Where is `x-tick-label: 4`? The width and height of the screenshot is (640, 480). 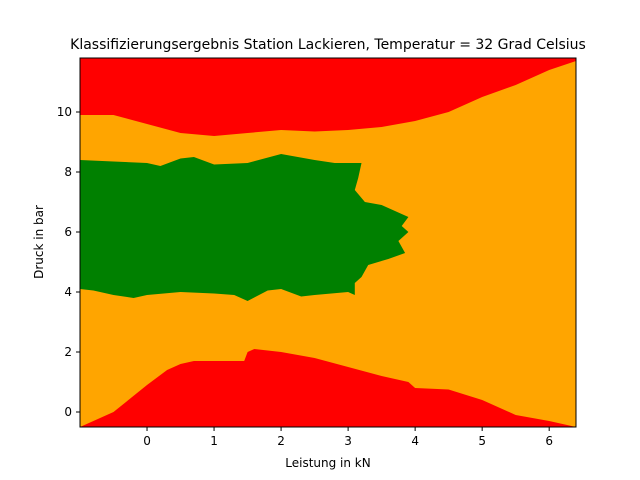 x-tick-label: 4 is located at coordinates (415, 441).